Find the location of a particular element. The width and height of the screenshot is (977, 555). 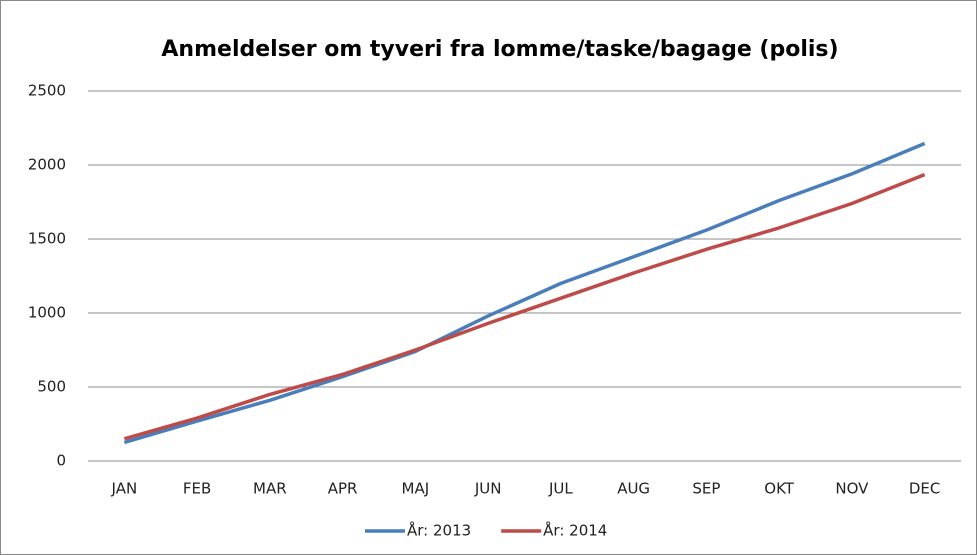

y-tick-label: 2000 is located at coordinates (47, 165).